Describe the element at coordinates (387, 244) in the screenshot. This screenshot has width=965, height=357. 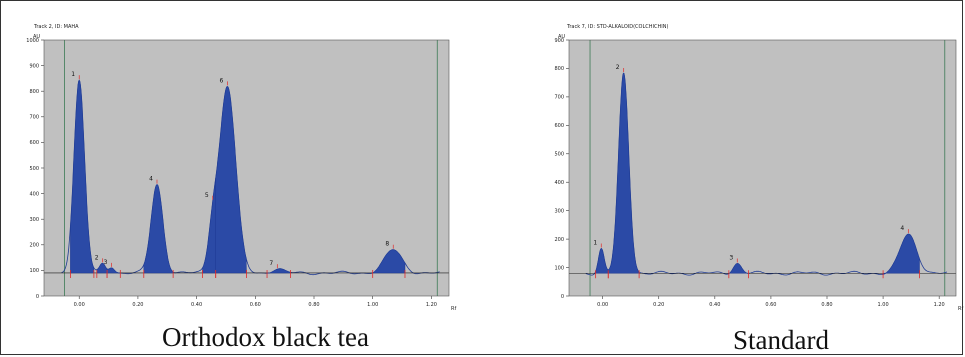
I see `peak-label: 8` at that location.